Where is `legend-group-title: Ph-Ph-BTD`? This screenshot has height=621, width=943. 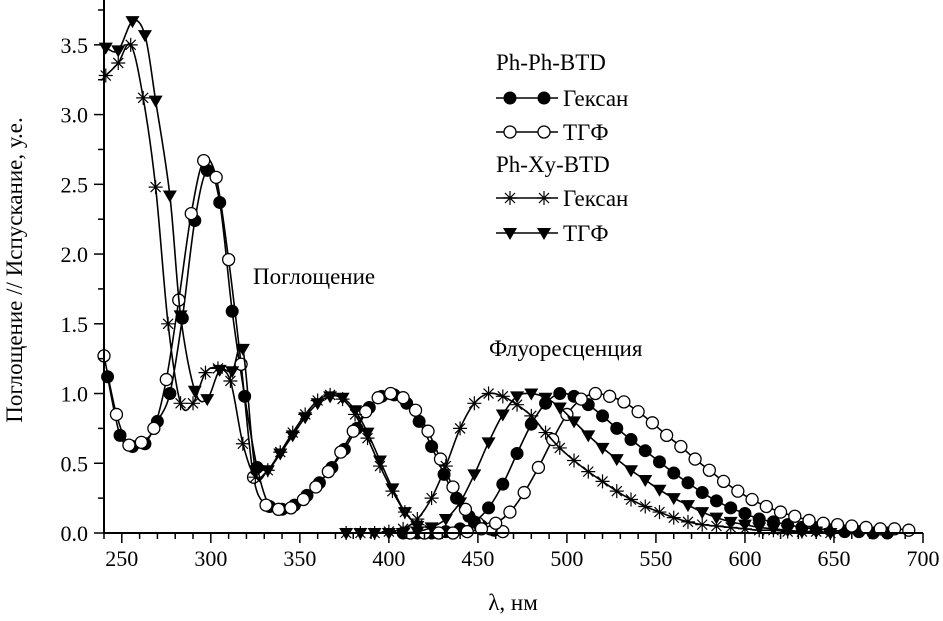 legend-group-title: Ph-Ph-BTD is located at coordinates (551, 62).